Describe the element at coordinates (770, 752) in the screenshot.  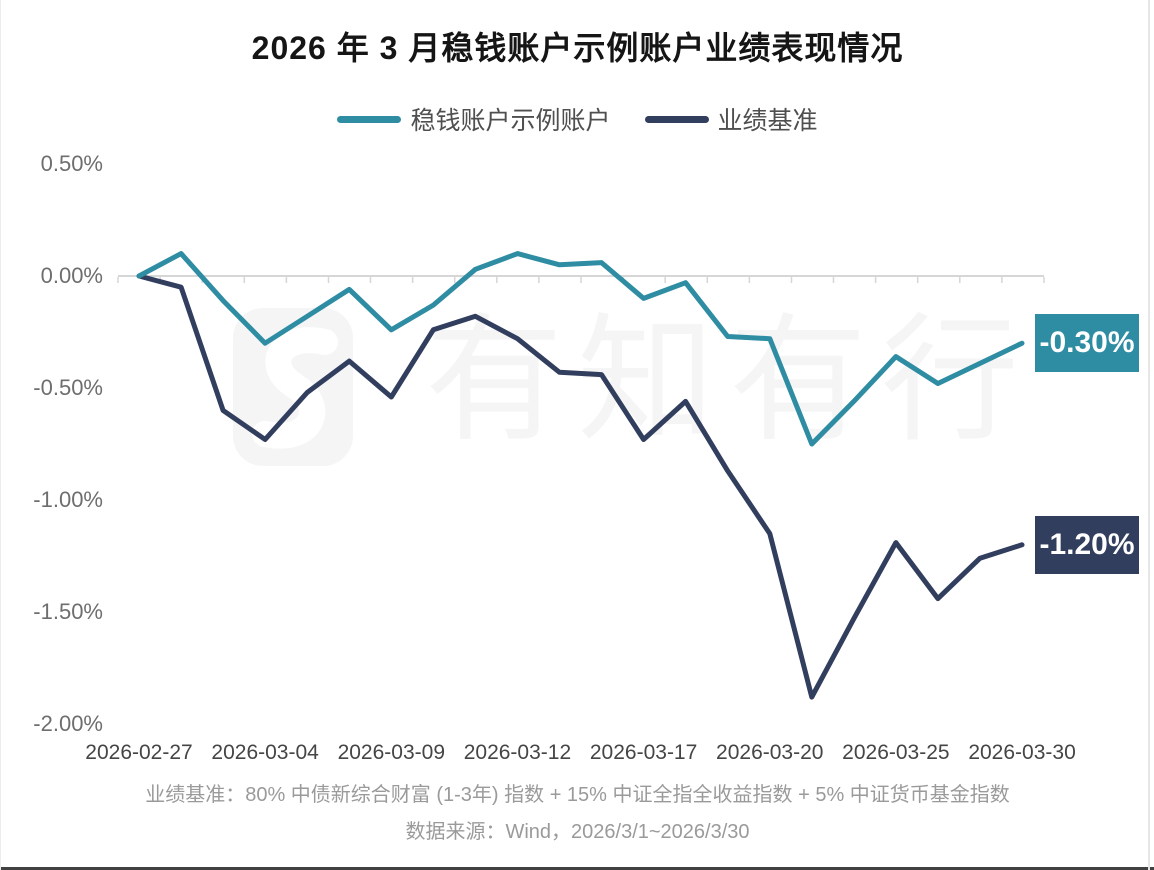
I see `x-axis-label: 2026-03-20` at that location.